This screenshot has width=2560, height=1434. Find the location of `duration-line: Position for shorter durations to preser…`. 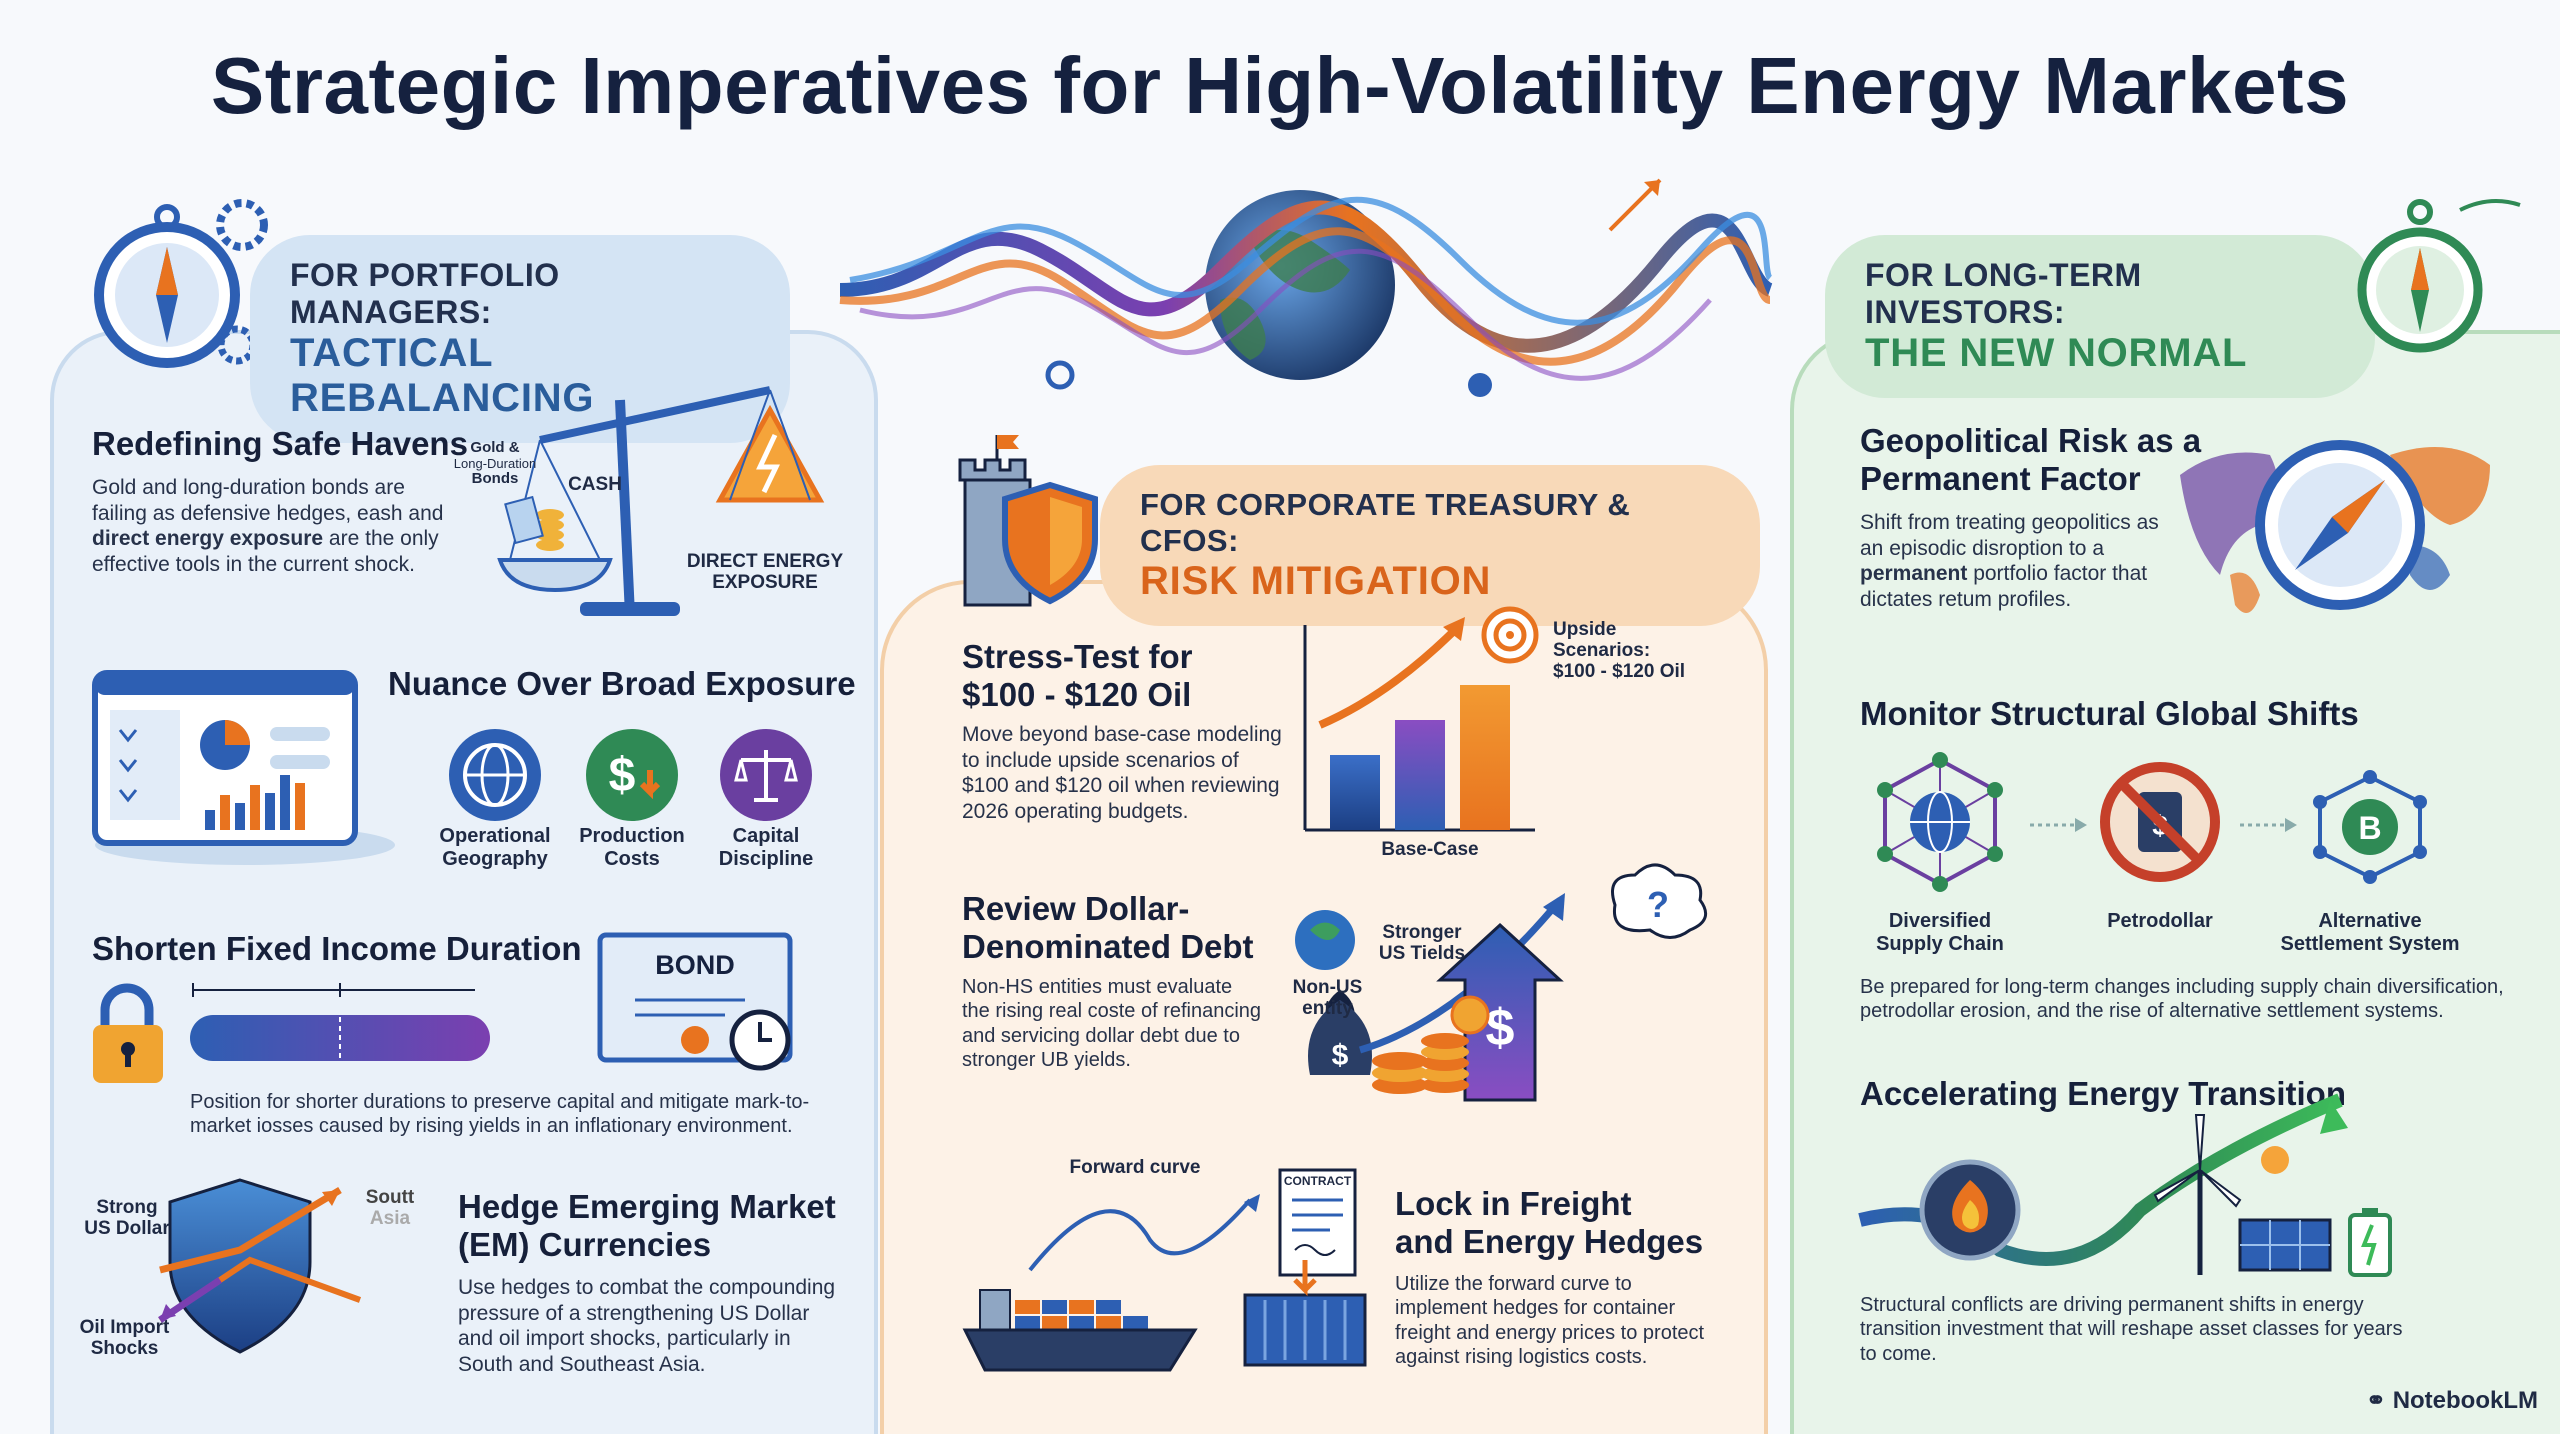

duration-line: Position for shorter durations to preser… is located at coordinates (500, 1102).